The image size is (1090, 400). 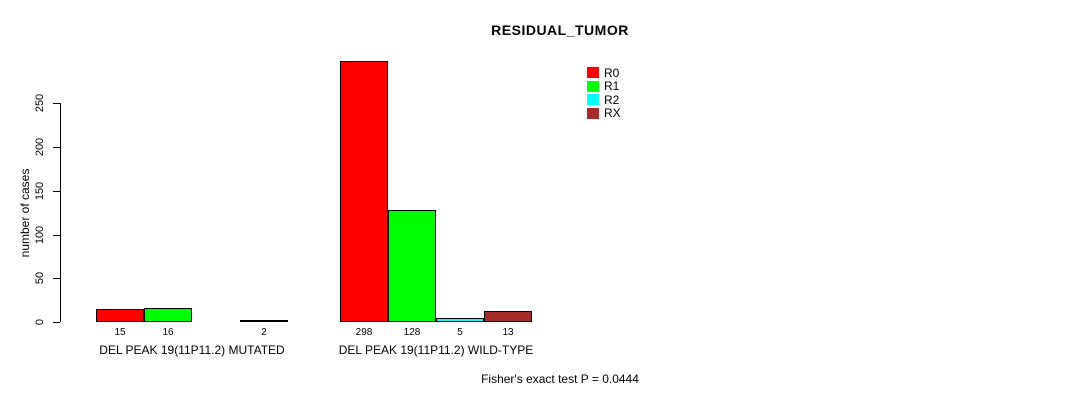 What do you see at coordinates (264, 332) in the screenshot?
I see `bar-value-label: 2` at bounding box center [264, 332].